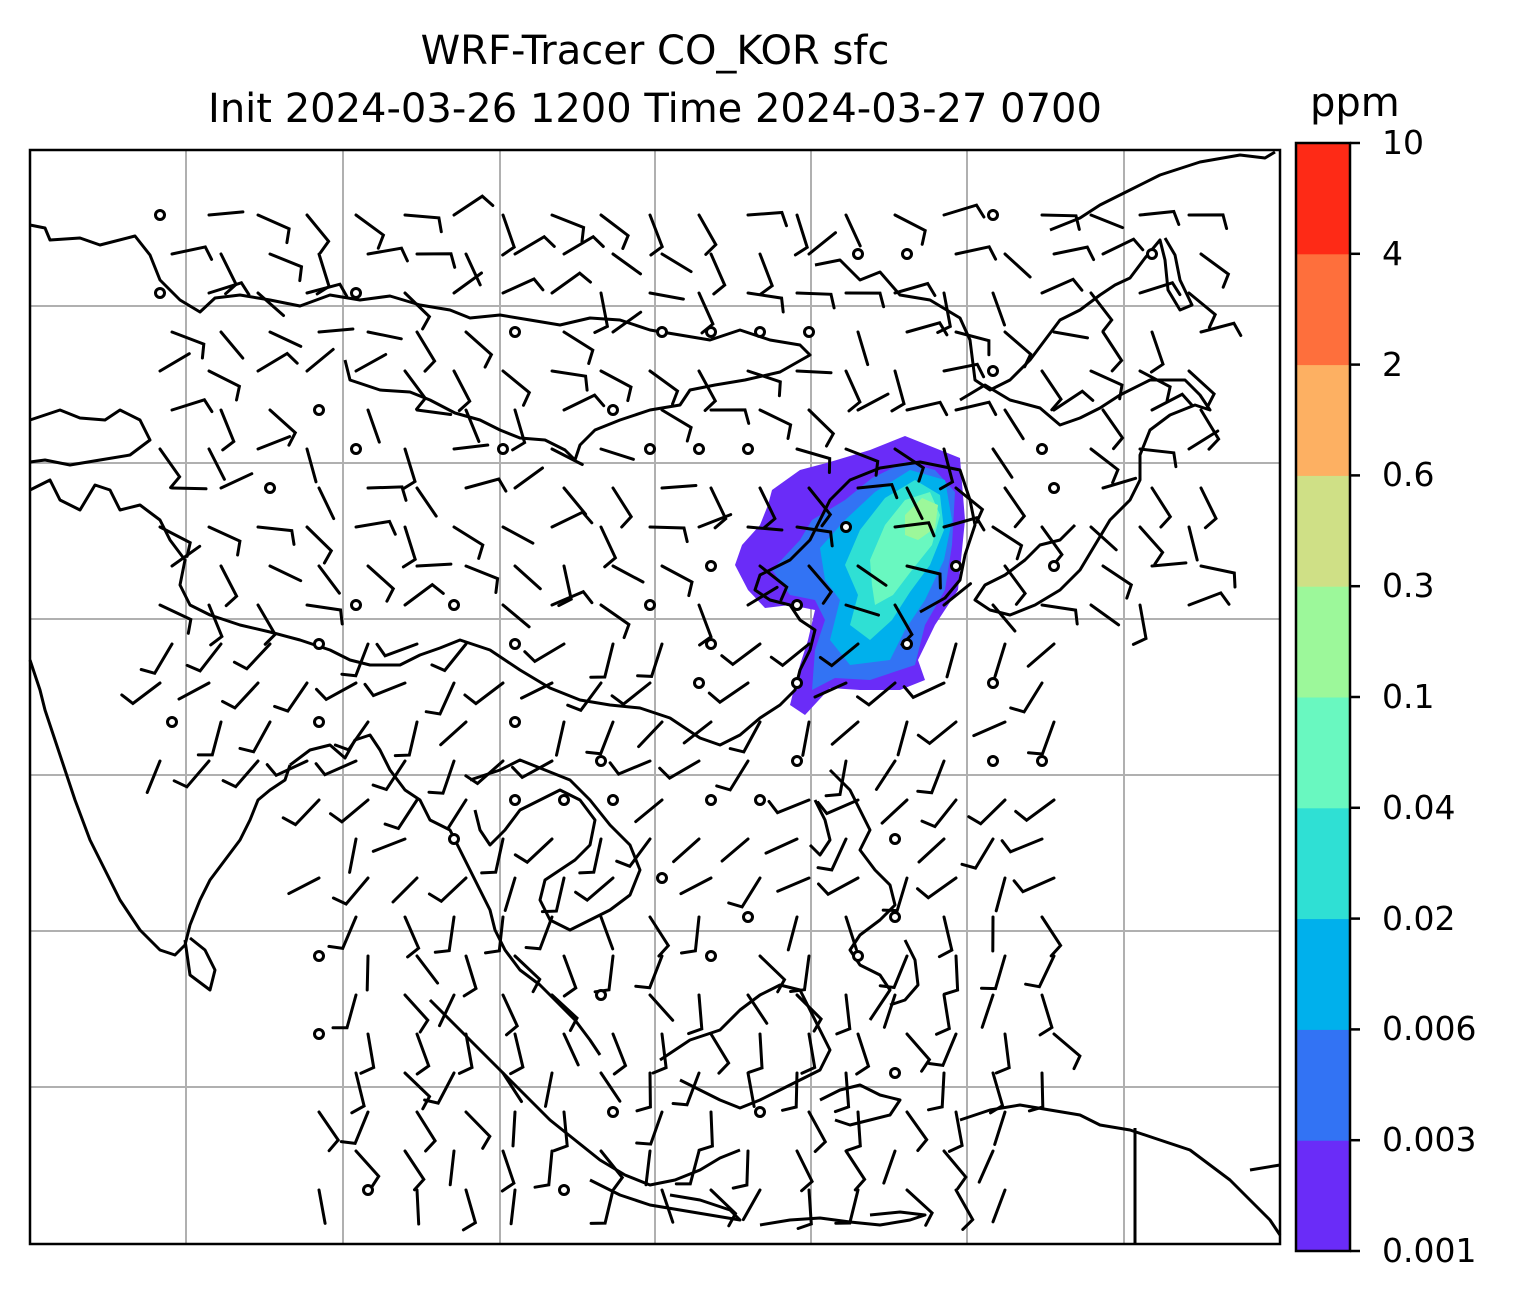  Describe the element at coordinates (1327, 697) in the screenshot. I see `colorbar` at that location.